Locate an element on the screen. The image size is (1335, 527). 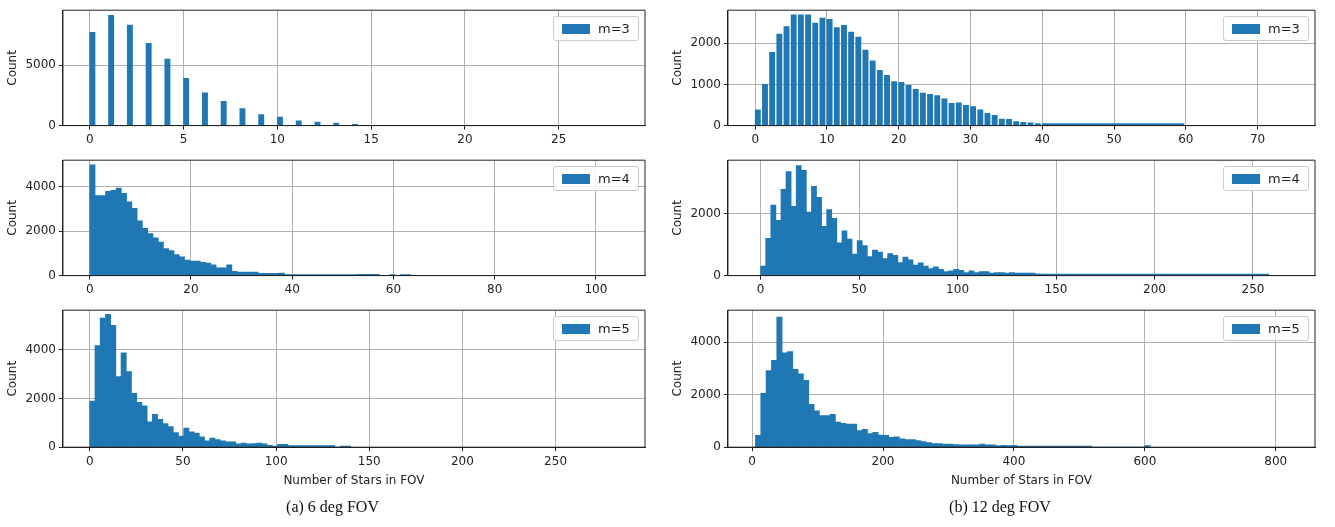
y-tick-label: 5000 is located at coordinates (40, 64).